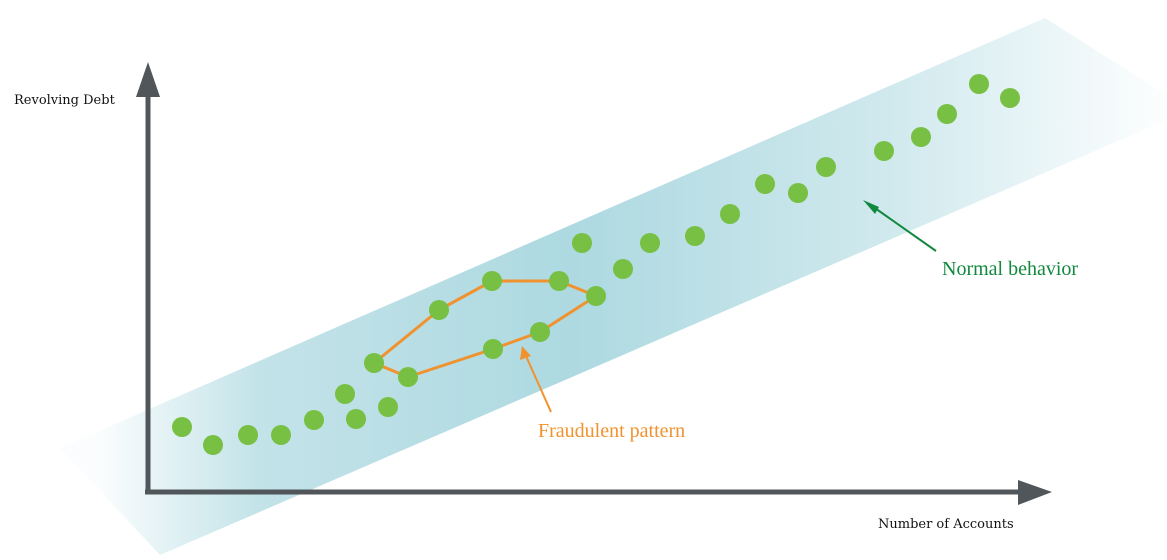 This screenshot has height=560, width=1167. Describe the element at coordinates (1010, 269) in the screenshot. I see `normal-behavior-label: Normal behavior` at that location.